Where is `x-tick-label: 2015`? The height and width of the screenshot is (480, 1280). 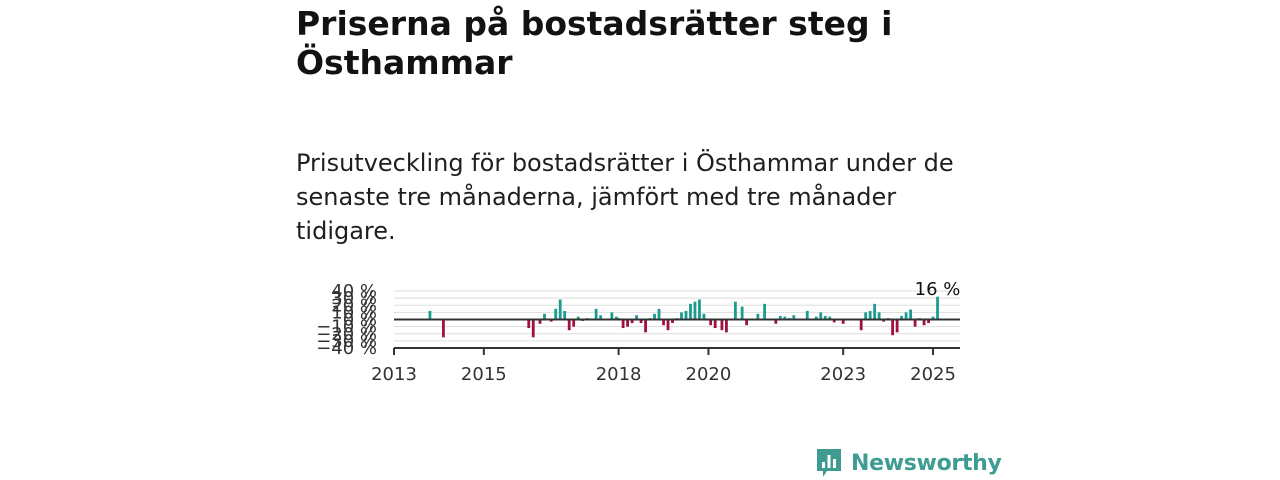 x-tick-label: 2015 is located at coordinates (484, 374).